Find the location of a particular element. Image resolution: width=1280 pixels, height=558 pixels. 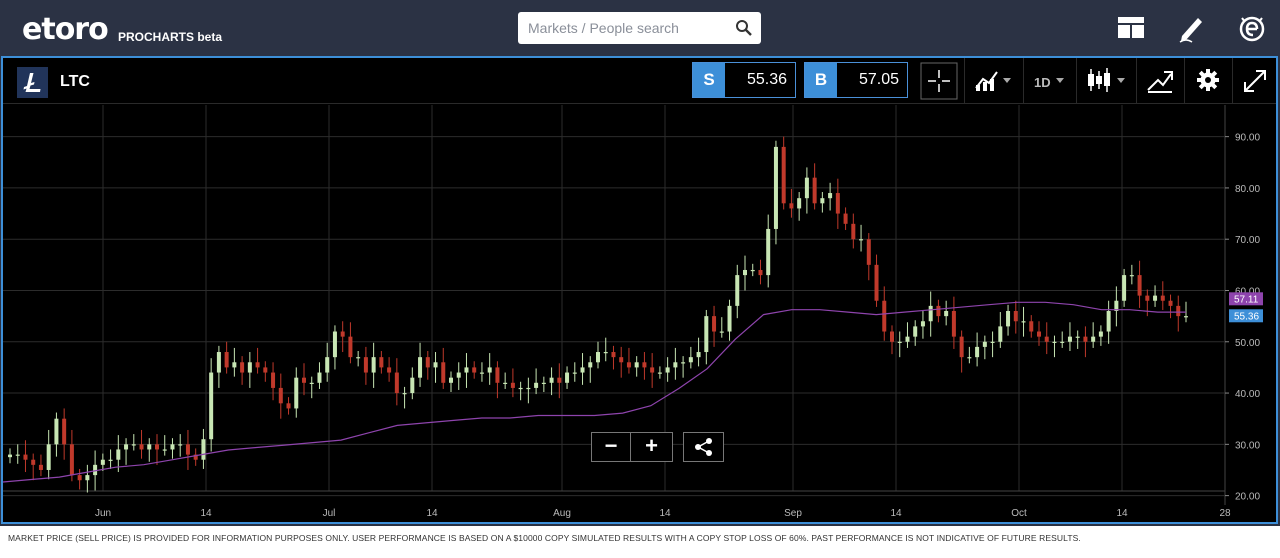

share-button is located at coordinates (703, 447).